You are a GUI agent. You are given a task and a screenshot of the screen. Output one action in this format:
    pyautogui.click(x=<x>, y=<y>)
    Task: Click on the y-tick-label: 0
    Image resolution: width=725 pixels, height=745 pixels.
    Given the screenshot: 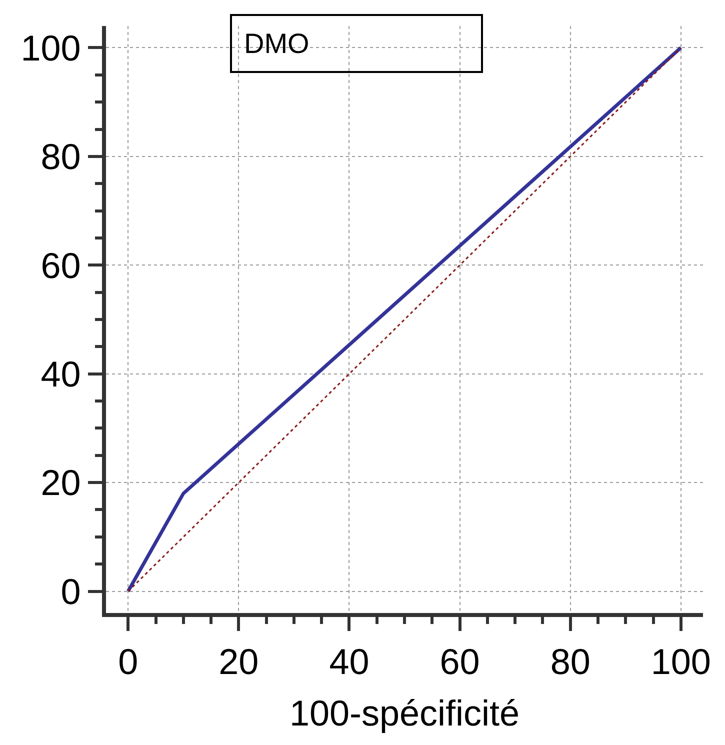 What is the action you would take?
    pyautogui.click(x=70, y=591)
    